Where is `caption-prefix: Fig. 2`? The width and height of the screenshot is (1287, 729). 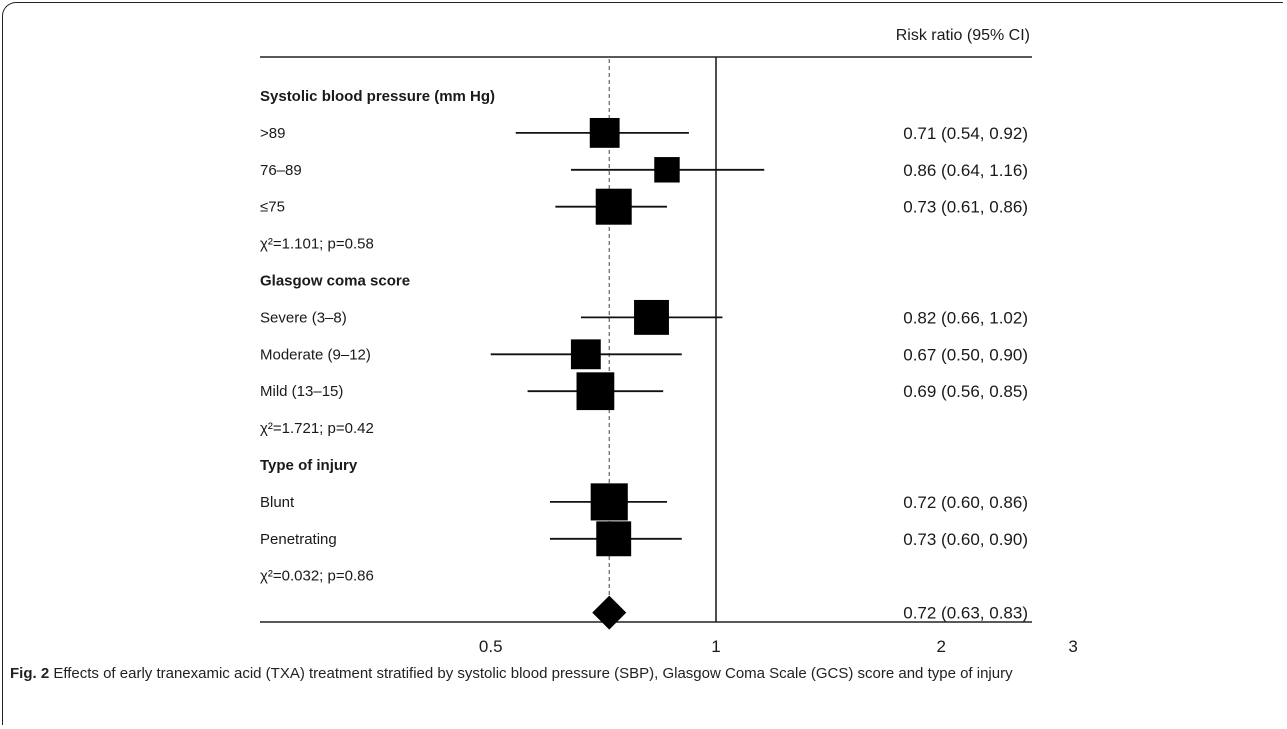
caption-prefix: Fig. 2 is located at coordinates (30, 673).